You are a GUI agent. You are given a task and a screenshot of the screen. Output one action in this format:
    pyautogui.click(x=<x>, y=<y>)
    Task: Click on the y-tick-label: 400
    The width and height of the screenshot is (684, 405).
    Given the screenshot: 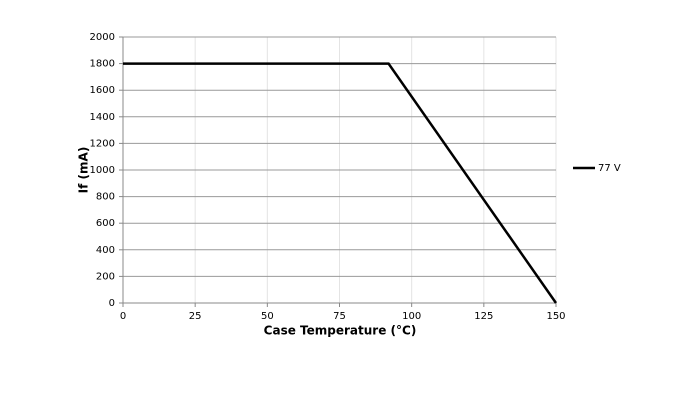 What is the action you would take?
    pyautogui.click(x=105, y=250)
    